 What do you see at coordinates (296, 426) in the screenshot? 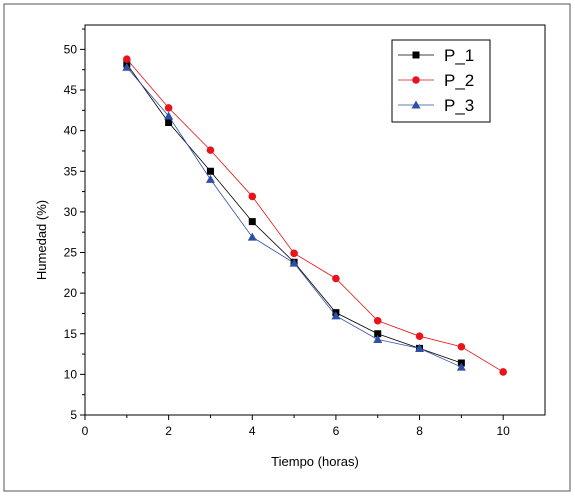
I see `x-axis: 0 2 4 6 8 10` at bounding box center [296, 426].